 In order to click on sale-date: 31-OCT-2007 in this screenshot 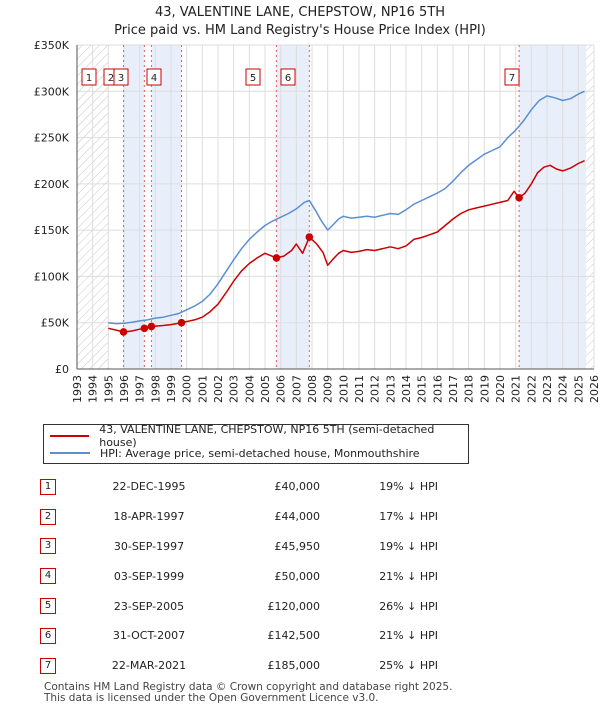, I will do `click(149, 636)`.